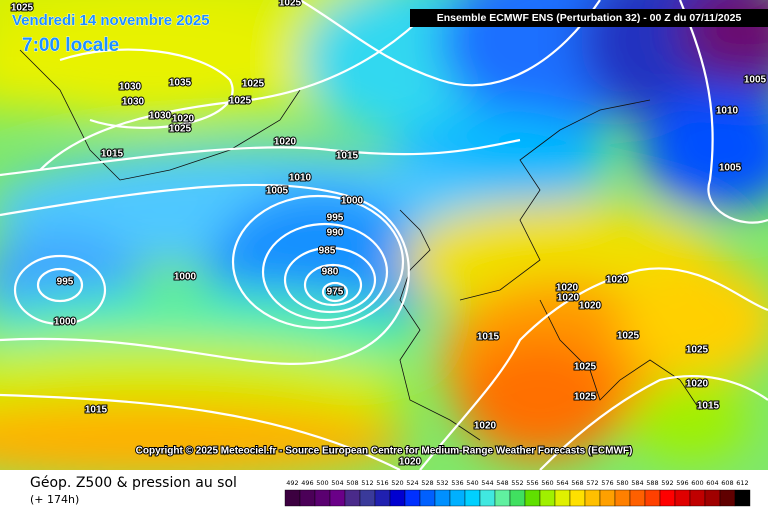 This screenshot has width=768, height=516. What do you see at coordinates (472, 483) in the screenshot?
I see `colorbar-label: 540` at bounding box center [472, 483].